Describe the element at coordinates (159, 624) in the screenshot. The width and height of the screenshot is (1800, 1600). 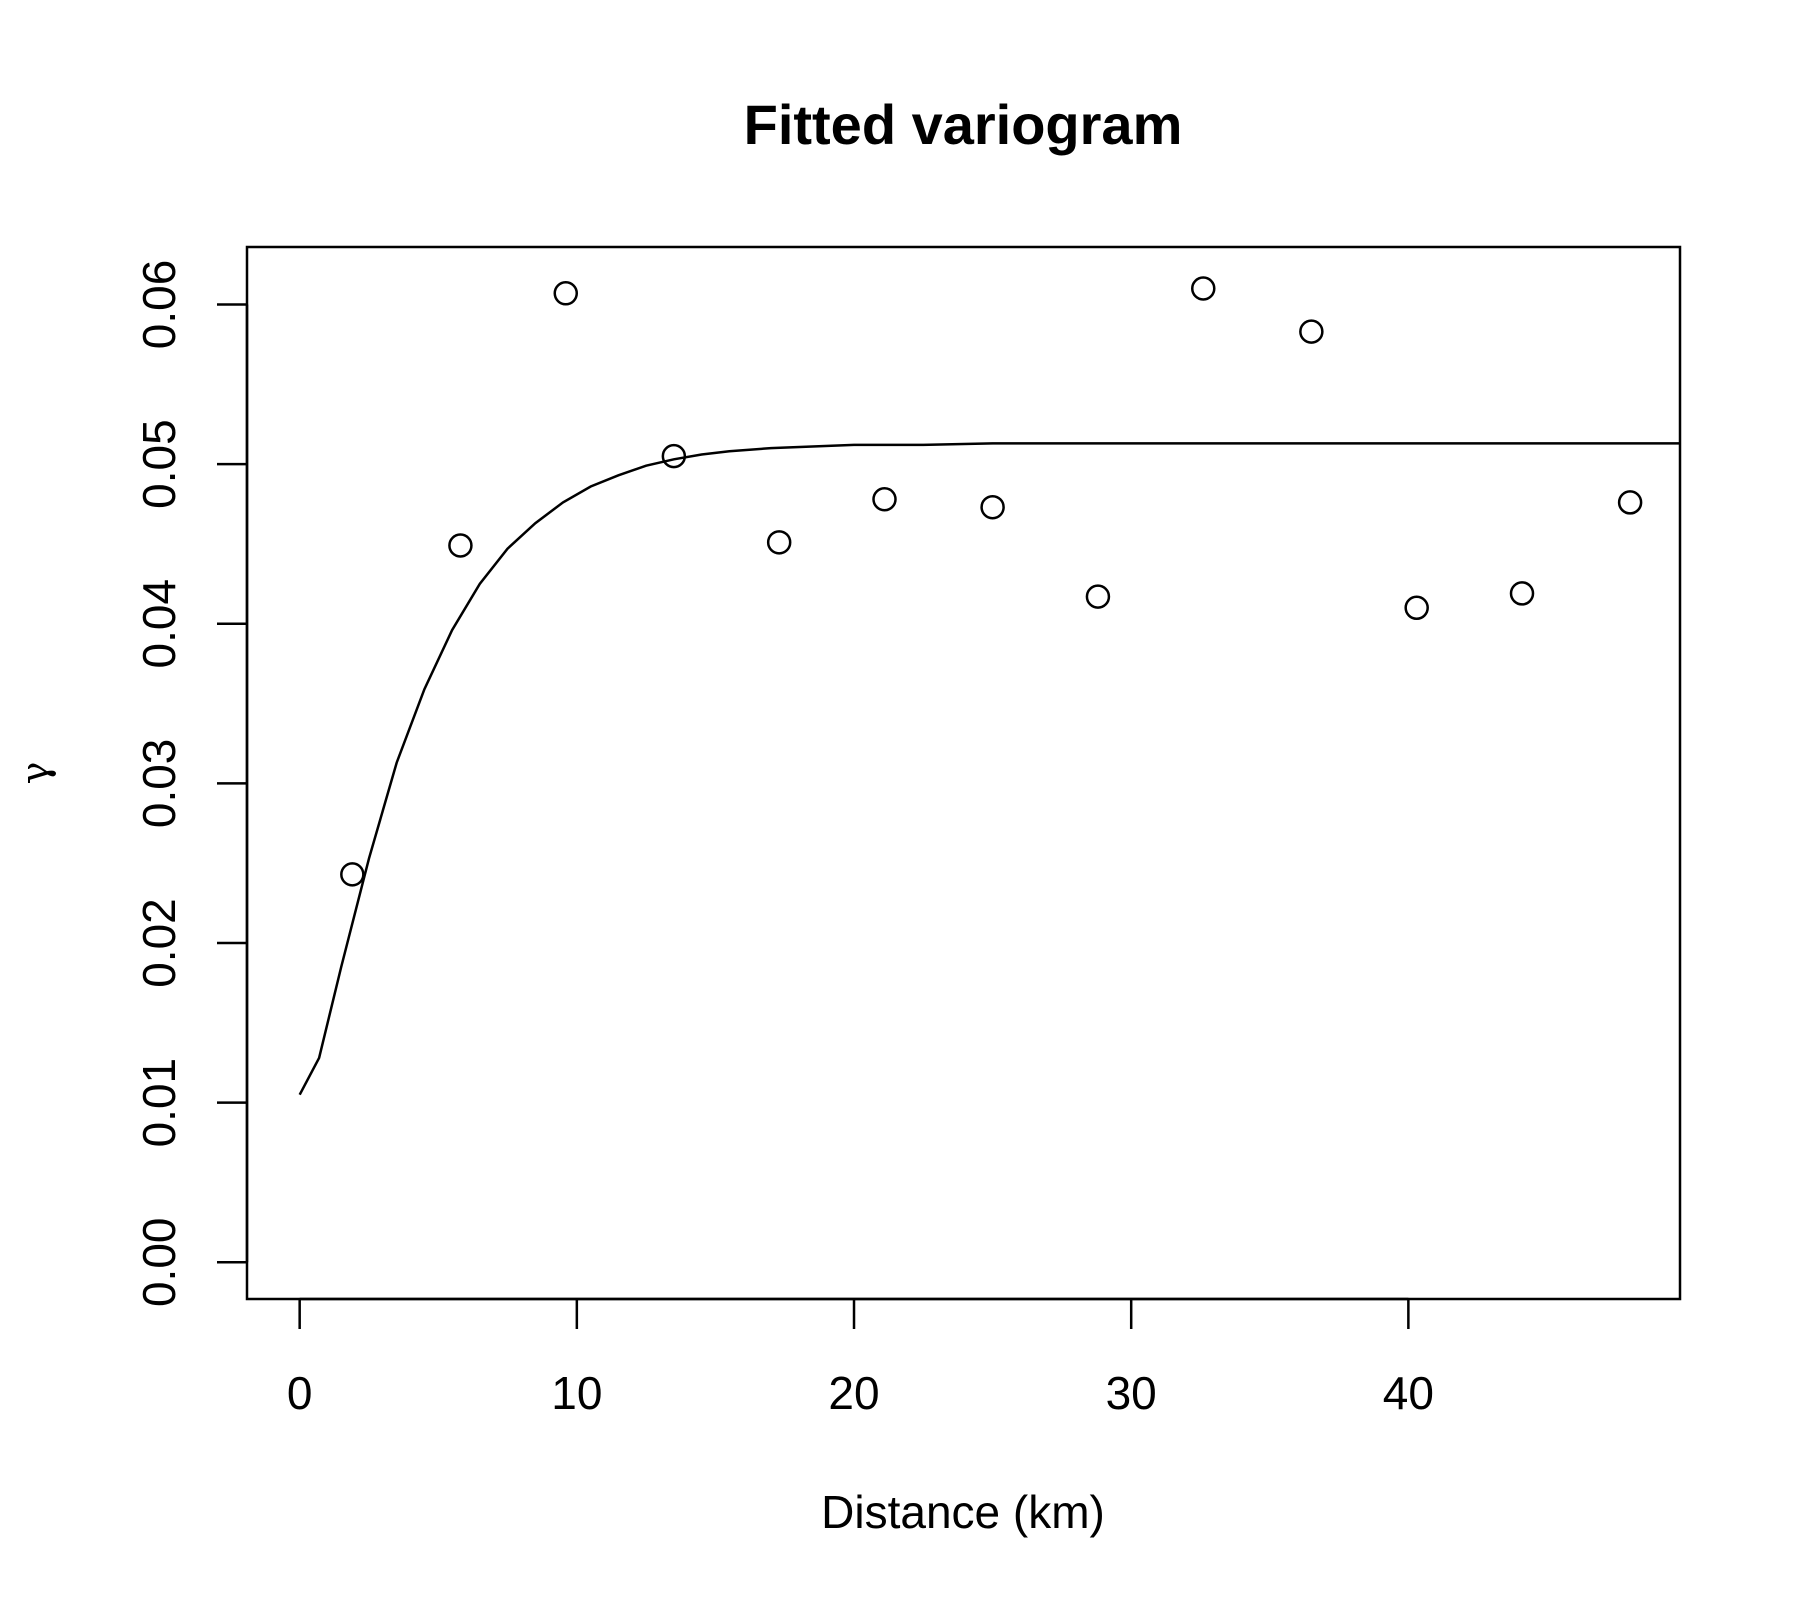
I see `y-tick-label: 0.04` at that location.